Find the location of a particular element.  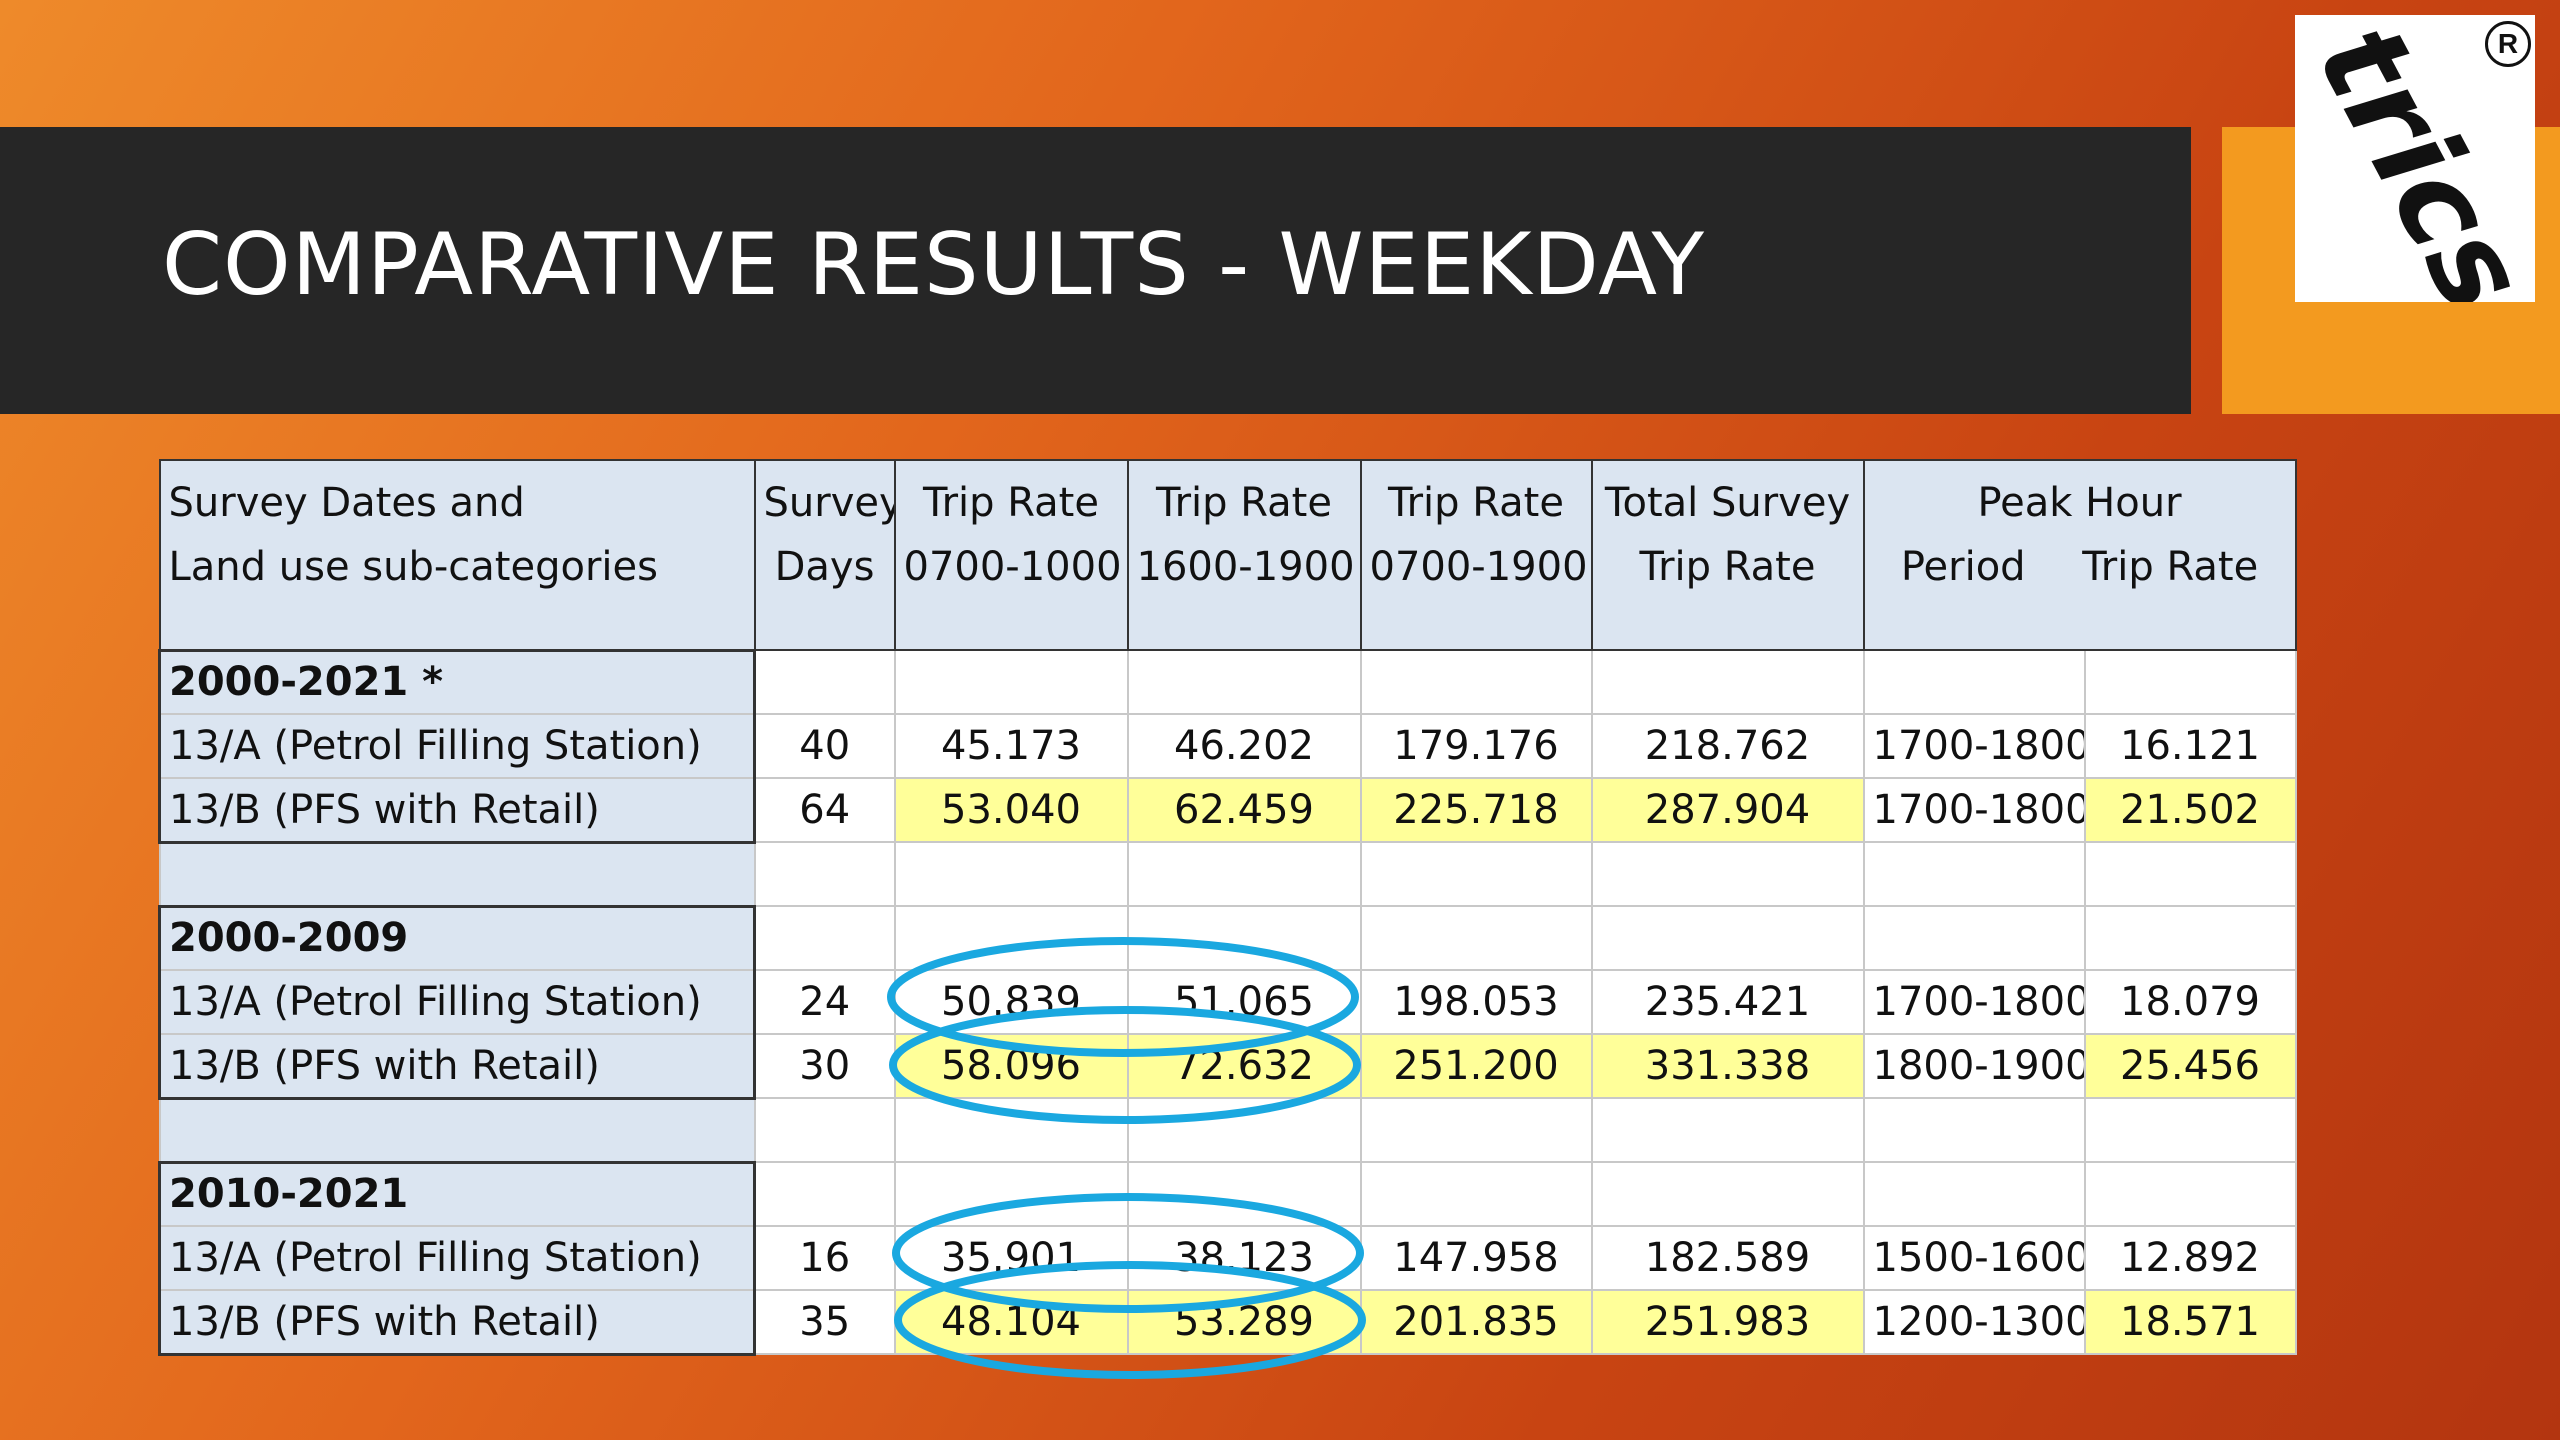

days-cell: 35 is located at coordinates (824, 1322).